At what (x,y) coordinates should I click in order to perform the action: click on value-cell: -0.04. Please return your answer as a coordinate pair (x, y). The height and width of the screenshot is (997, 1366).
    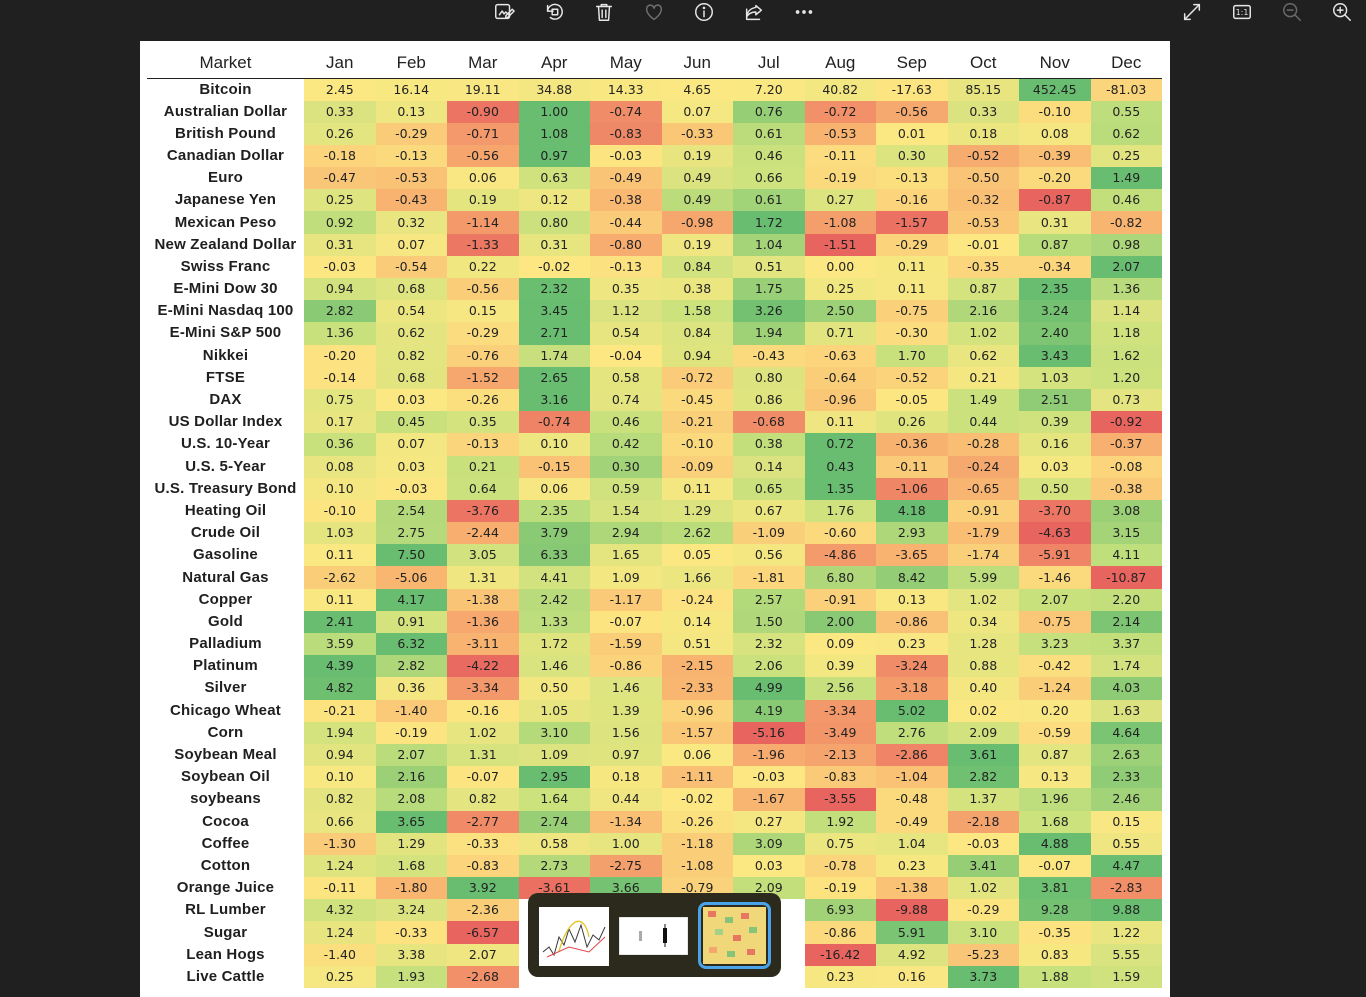
    Looking at the image, I should click on (626, 355).